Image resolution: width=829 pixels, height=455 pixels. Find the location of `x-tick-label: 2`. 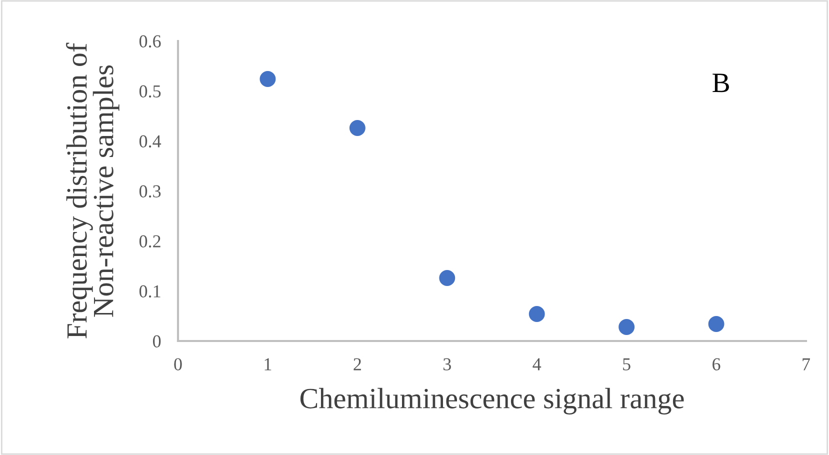

x-tick-label: 2 is located at coordinates (357, 364).